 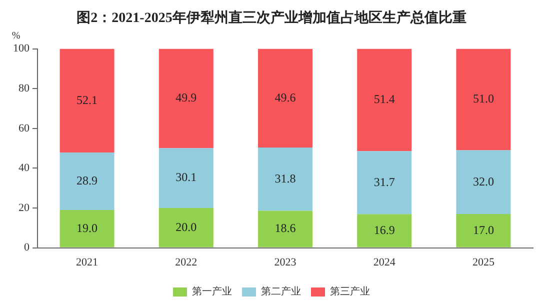 What do you see at coordinates (24, 208) in the screenshot?
I see `y-tick-label: 20` at bounding box center [24, 208].